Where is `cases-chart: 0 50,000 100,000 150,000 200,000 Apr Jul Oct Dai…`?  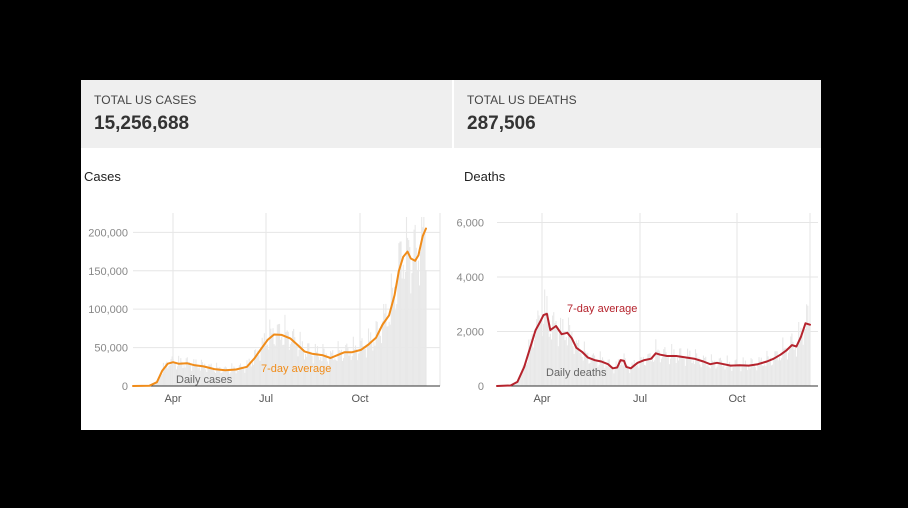 cases-chart: 0 50,000 100,000 150,000 200,000 Apr Jul Oct Dai… is located at coordinates (264, 309).